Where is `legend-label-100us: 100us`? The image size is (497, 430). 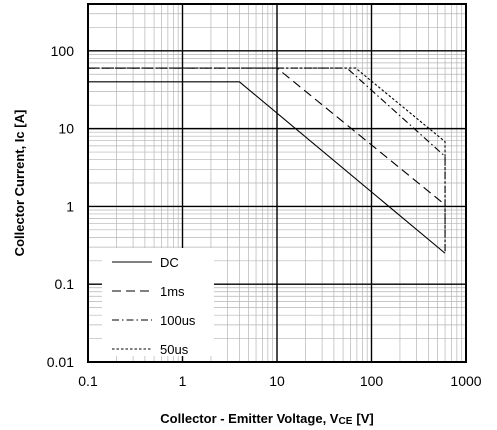 legend-label-100us: 100us is located at coordinates (178, 320).